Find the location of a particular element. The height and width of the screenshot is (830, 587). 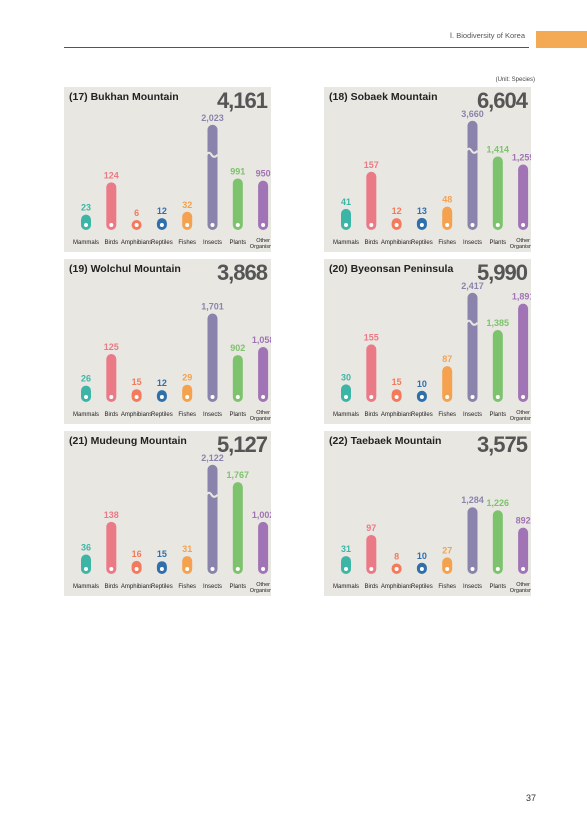

data-label: 32 is located at coordinates (187, 205).